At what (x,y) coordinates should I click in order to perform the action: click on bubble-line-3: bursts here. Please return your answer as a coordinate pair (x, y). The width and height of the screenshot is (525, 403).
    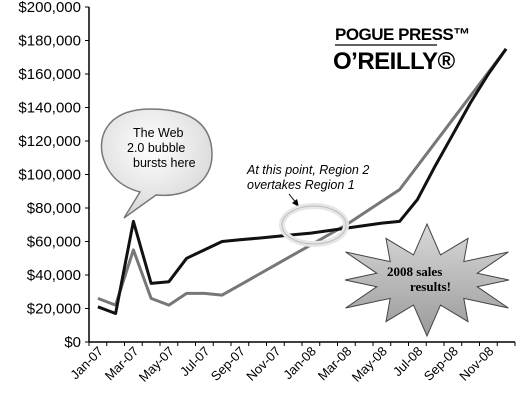
    Looking at the image, I should click on (164, 163).